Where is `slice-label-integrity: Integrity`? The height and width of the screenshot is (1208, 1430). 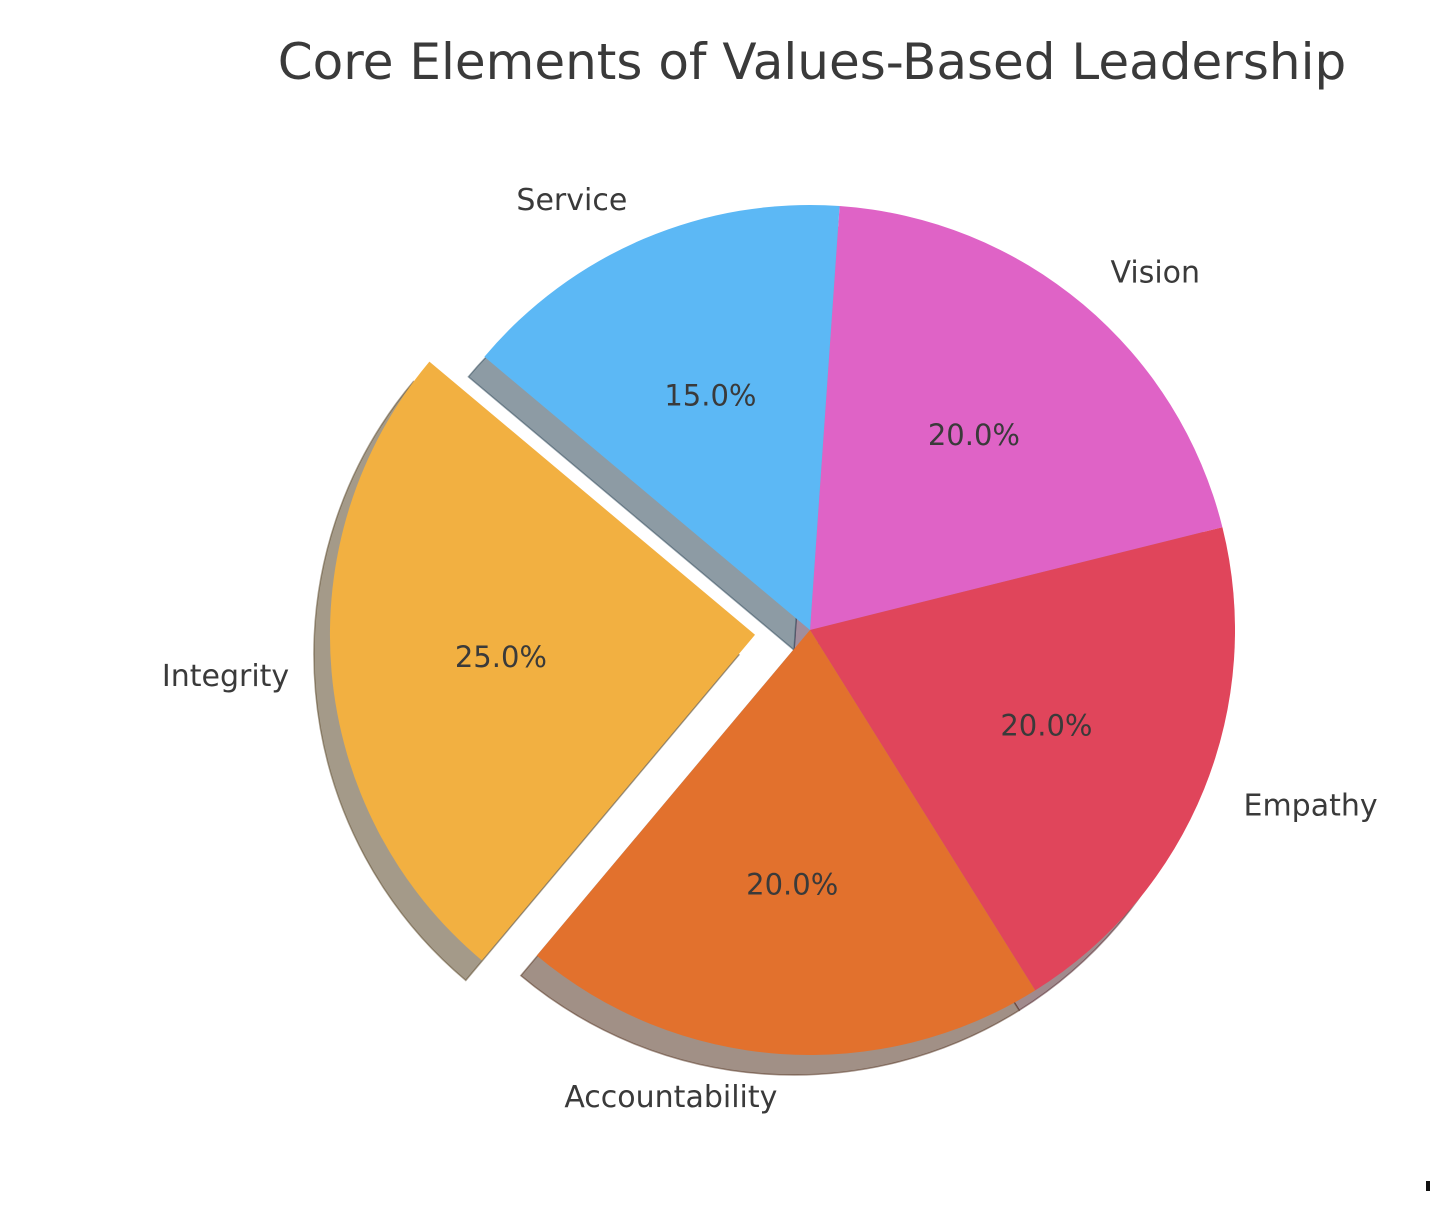 slice-label-integrity: Integrity is located at coordinates (225, 676).